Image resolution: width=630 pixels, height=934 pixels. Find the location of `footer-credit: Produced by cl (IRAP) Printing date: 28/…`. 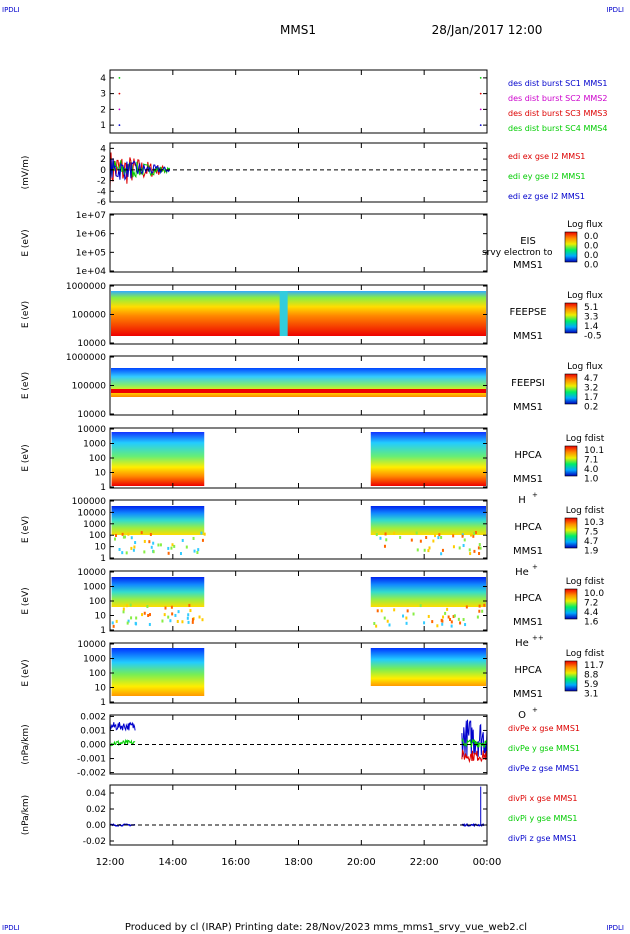

footer-credit: Produced by cl (IRAP) Printing date: 28/… is located at coordinates (326, 927).